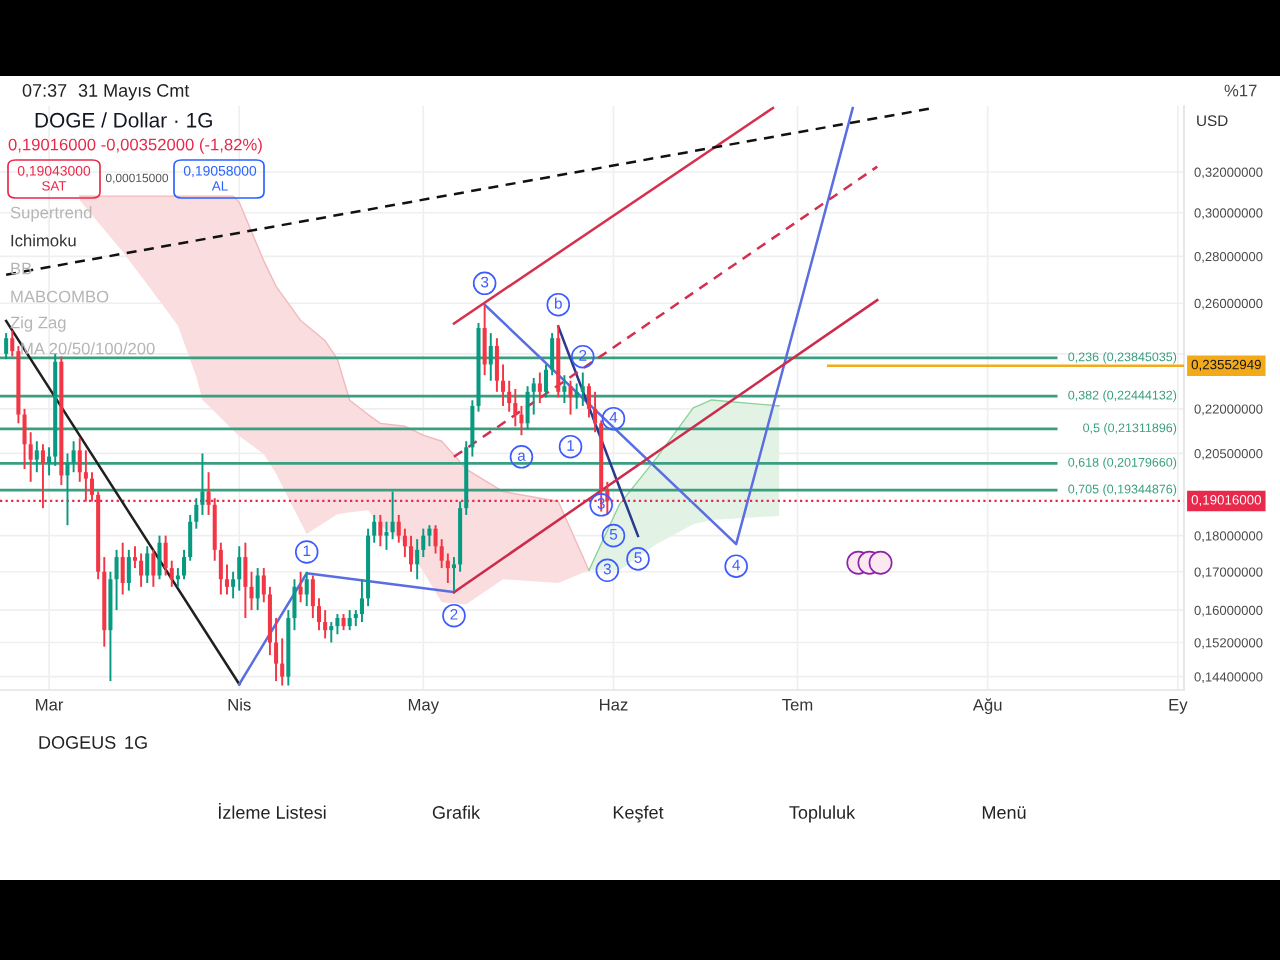 The width and height of the screenshot is (1280, 960). What do you see at coordinates (614, 704) in the screenshot?
I see `x-tick-label: Haz` at bounding box center [614, 704].